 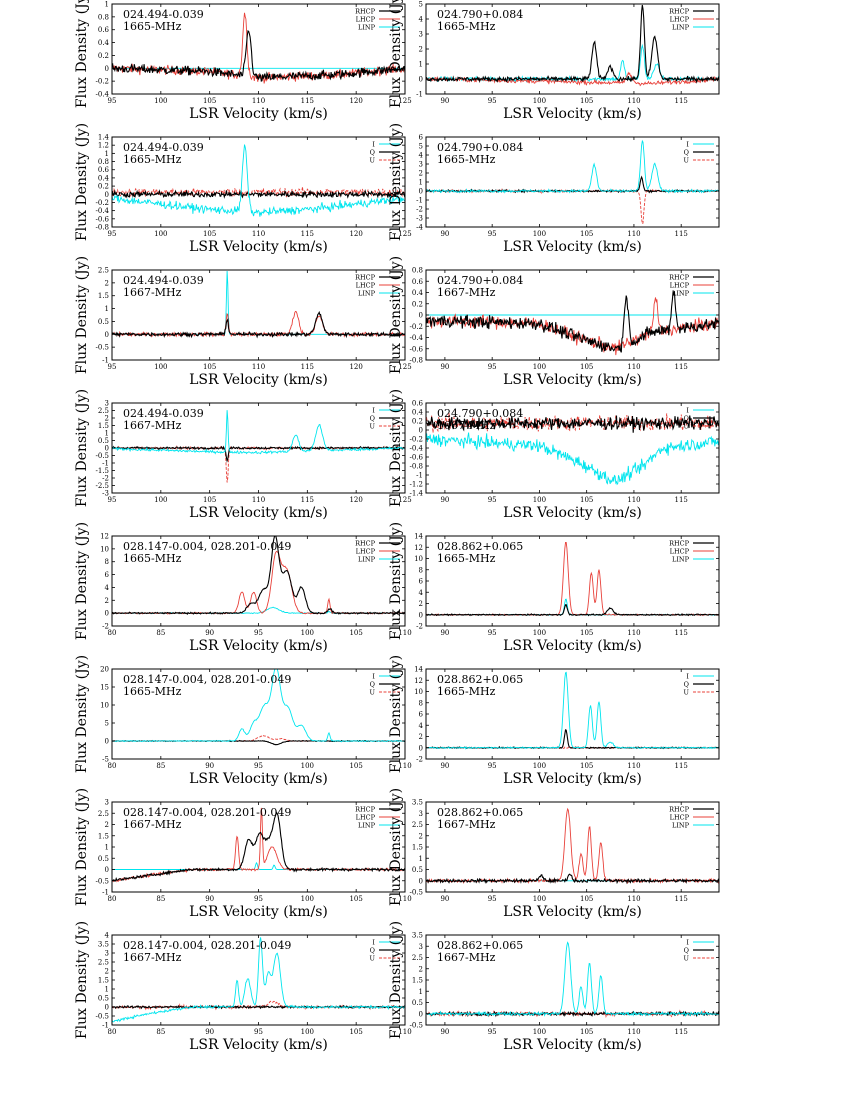 I want to click on x-tick-label: 120, so click(x=355, y=234).